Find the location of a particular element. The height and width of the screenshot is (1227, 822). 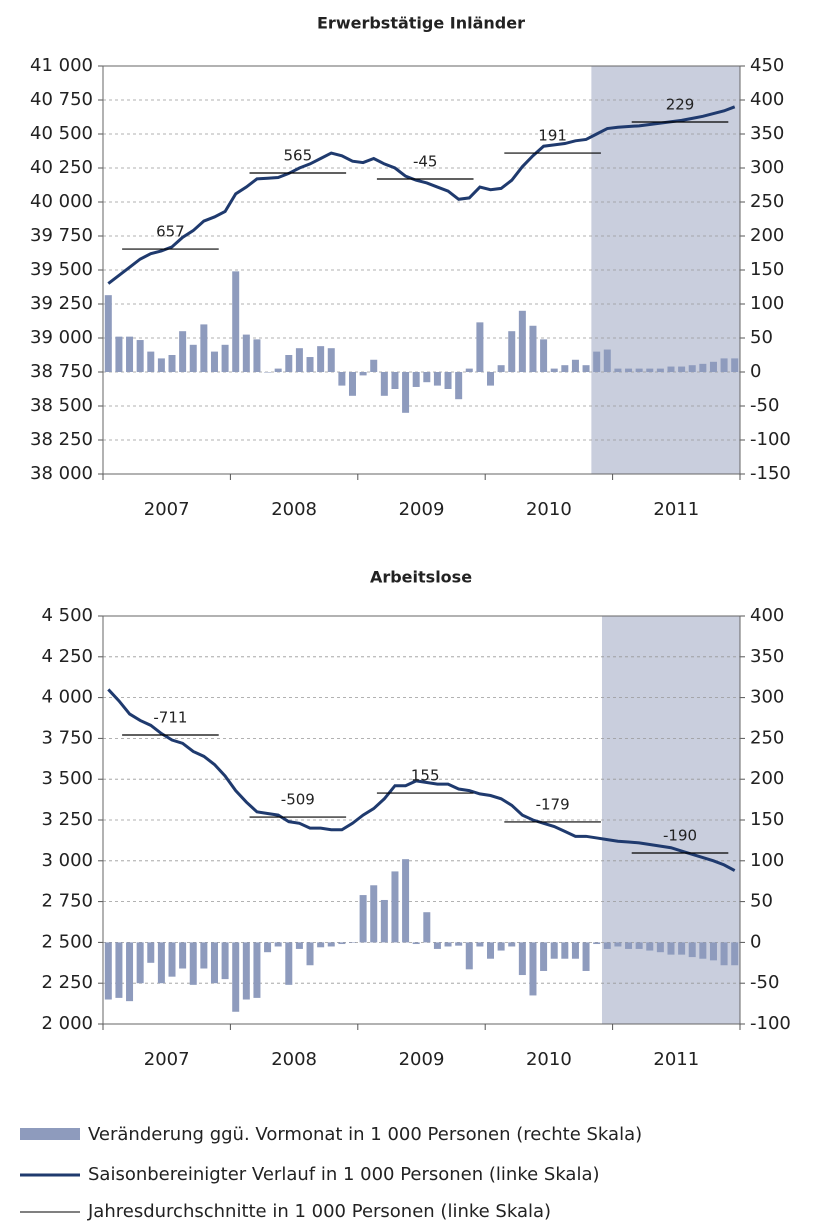

y-tick-label: 38 500 is located at coordinates (61, 405).